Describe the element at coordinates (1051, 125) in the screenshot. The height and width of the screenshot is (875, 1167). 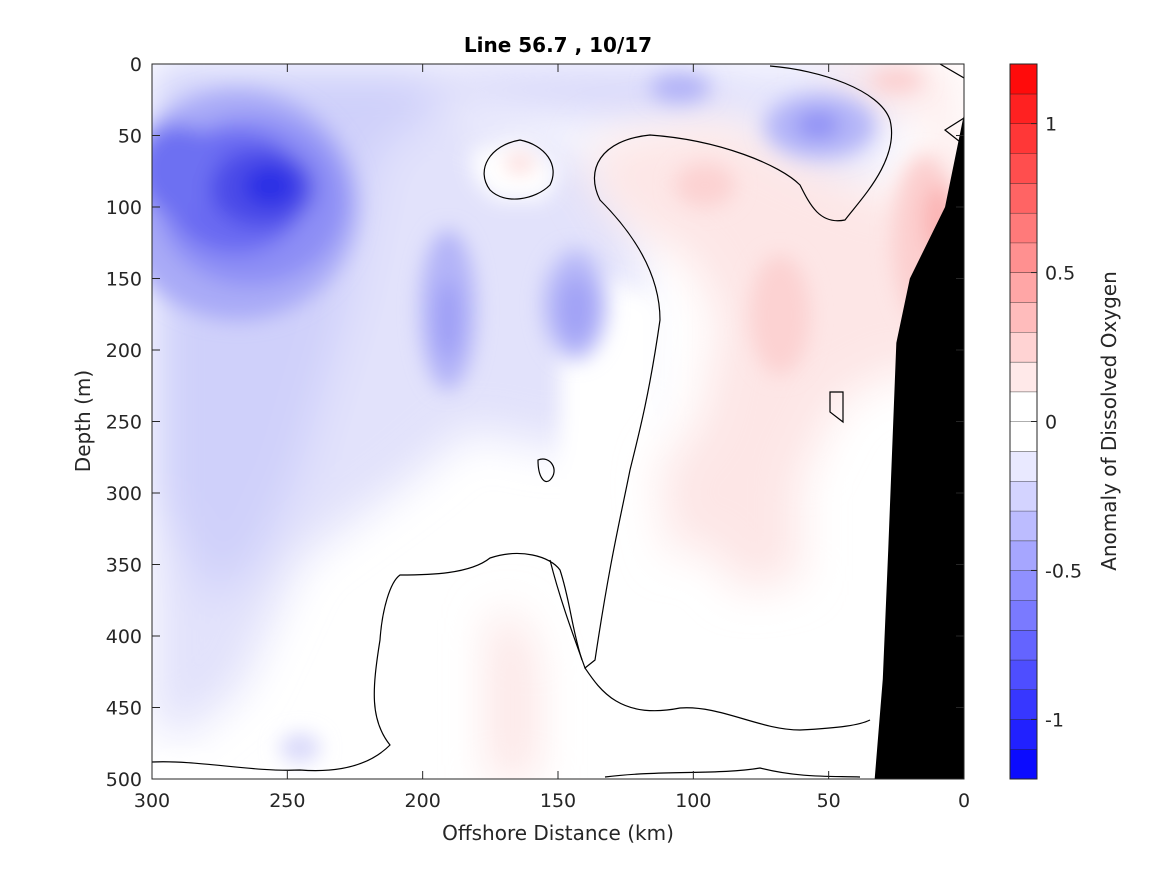
I see `colorbar-tick-label: 1` at that location.